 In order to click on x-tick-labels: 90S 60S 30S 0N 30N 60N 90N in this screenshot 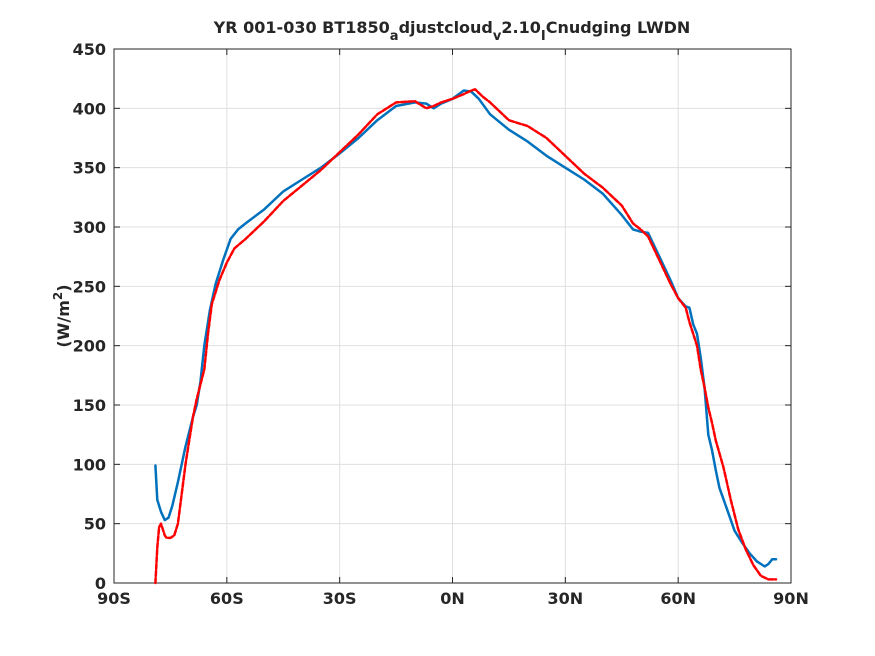, I will do `click(453, 598)`.